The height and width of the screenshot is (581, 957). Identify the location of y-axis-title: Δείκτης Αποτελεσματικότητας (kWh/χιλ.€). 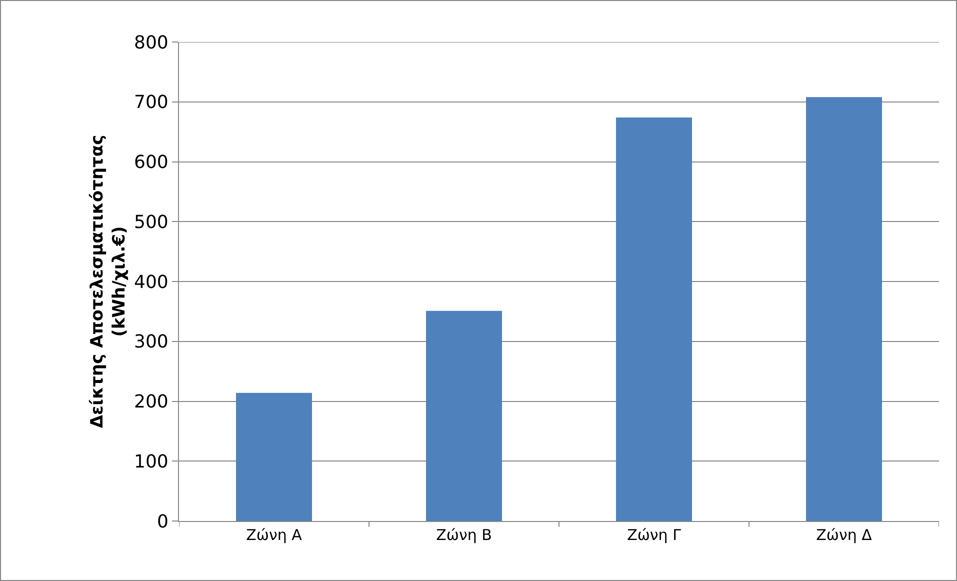
(108, 281).